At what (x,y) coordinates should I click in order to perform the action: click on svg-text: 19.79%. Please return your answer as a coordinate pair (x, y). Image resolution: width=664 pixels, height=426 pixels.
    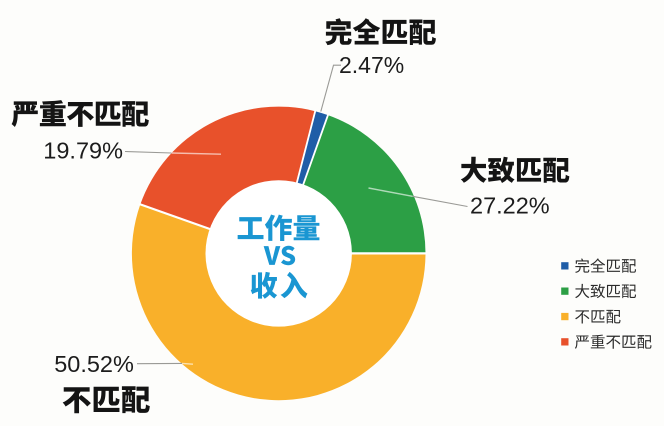
    Looking at the image, I should click on (83, 150).